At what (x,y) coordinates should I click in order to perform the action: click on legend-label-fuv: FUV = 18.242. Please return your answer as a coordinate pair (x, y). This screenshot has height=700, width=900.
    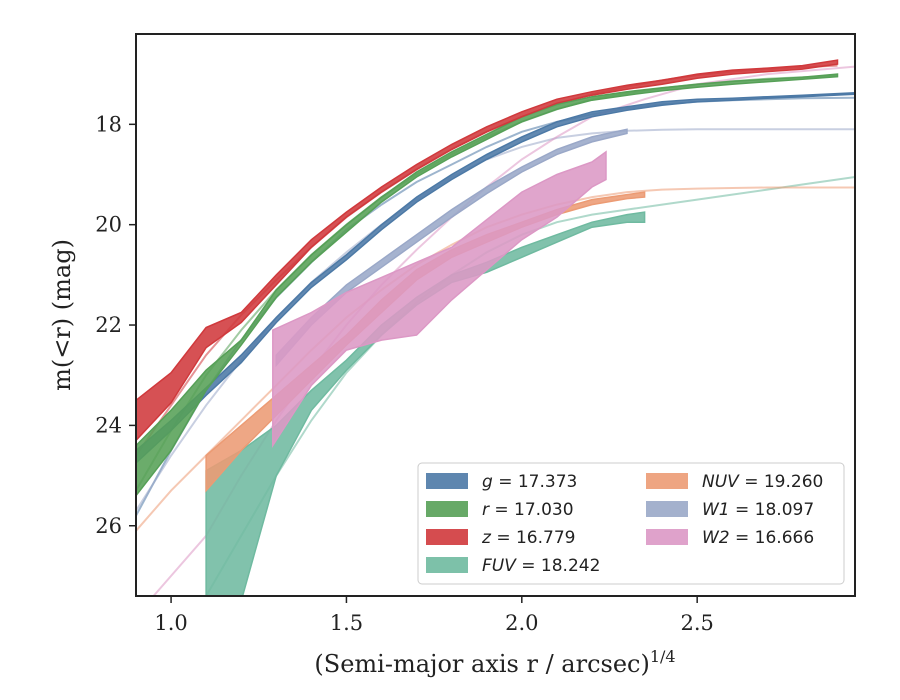
    Looking at the image, I should click on (541, 566).